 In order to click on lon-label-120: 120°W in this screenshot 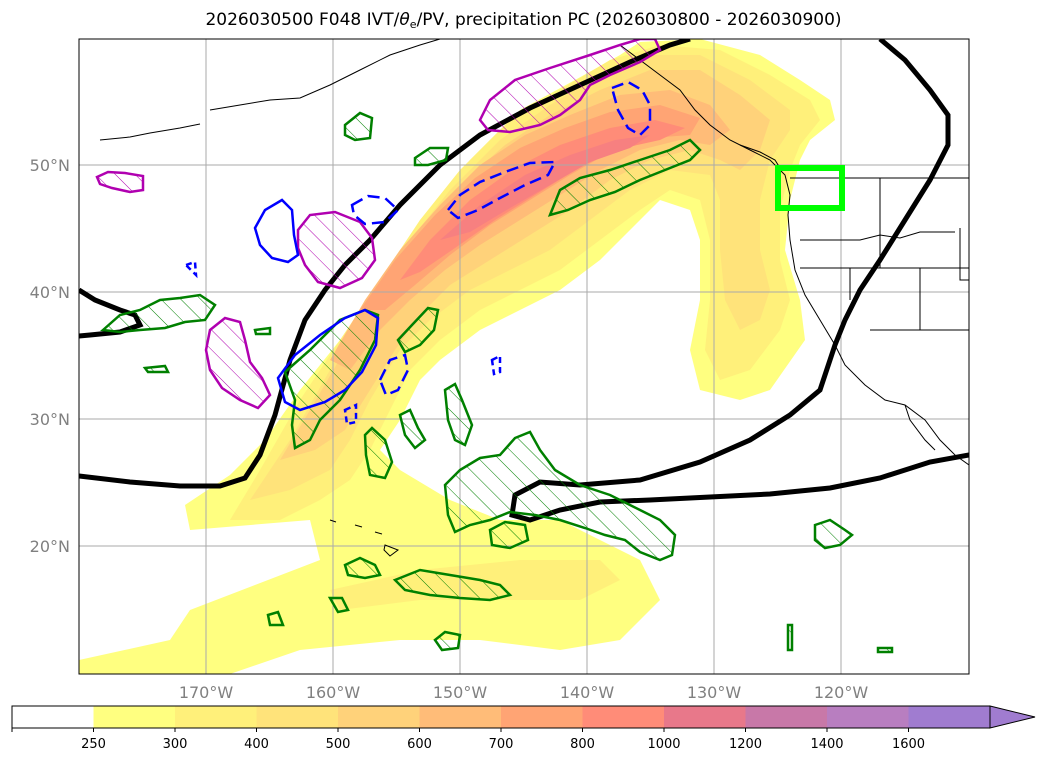, I will do `click(841, 692)`.